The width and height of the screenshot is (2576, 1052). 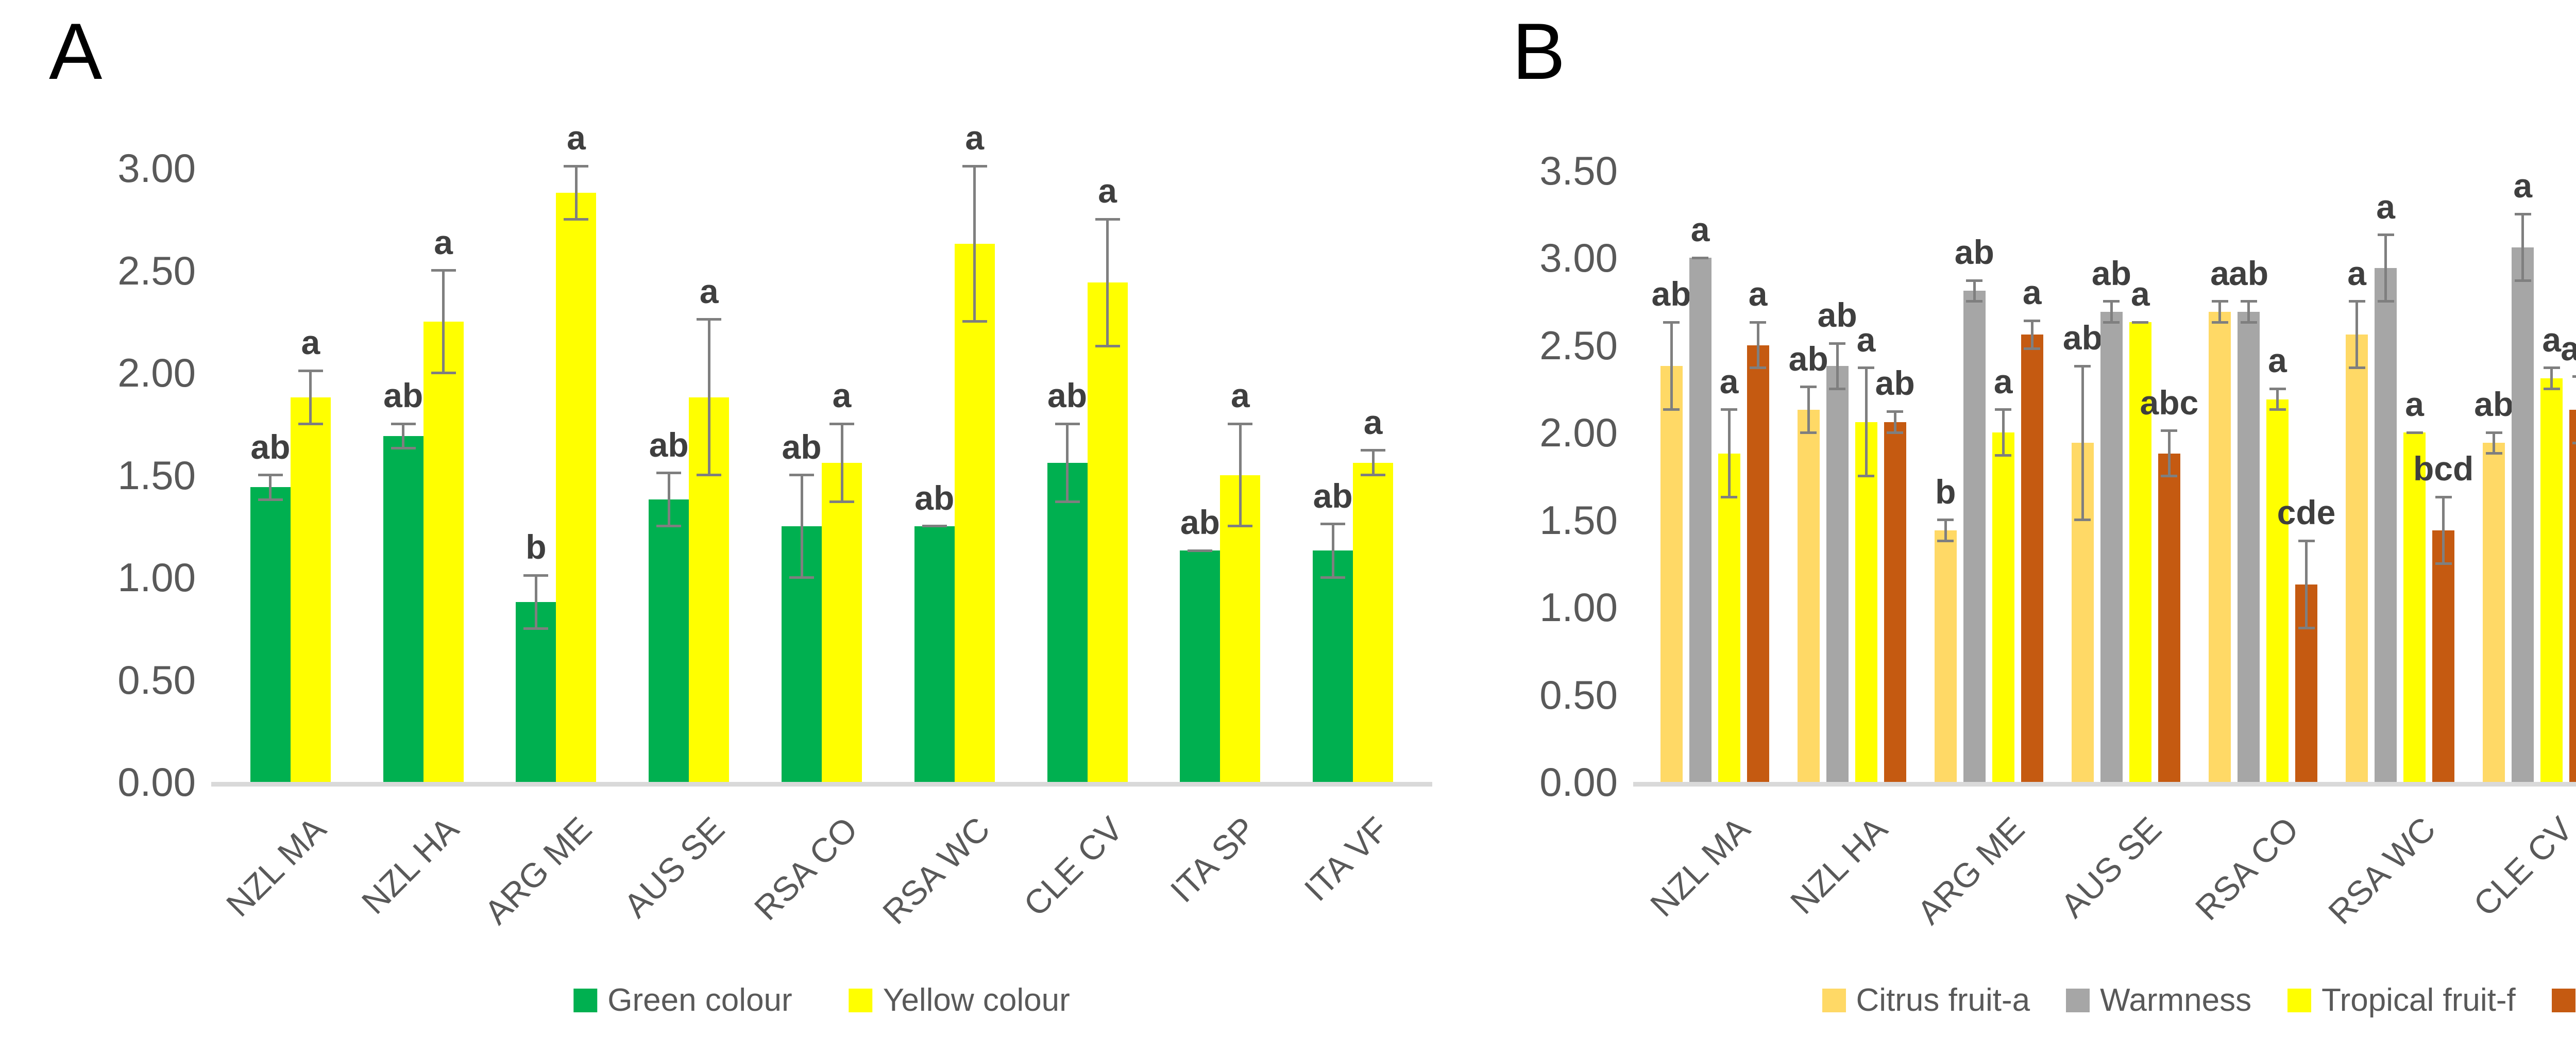 I want to click on bar-green-colour-ita-vf, so click(x=1333, y=666).